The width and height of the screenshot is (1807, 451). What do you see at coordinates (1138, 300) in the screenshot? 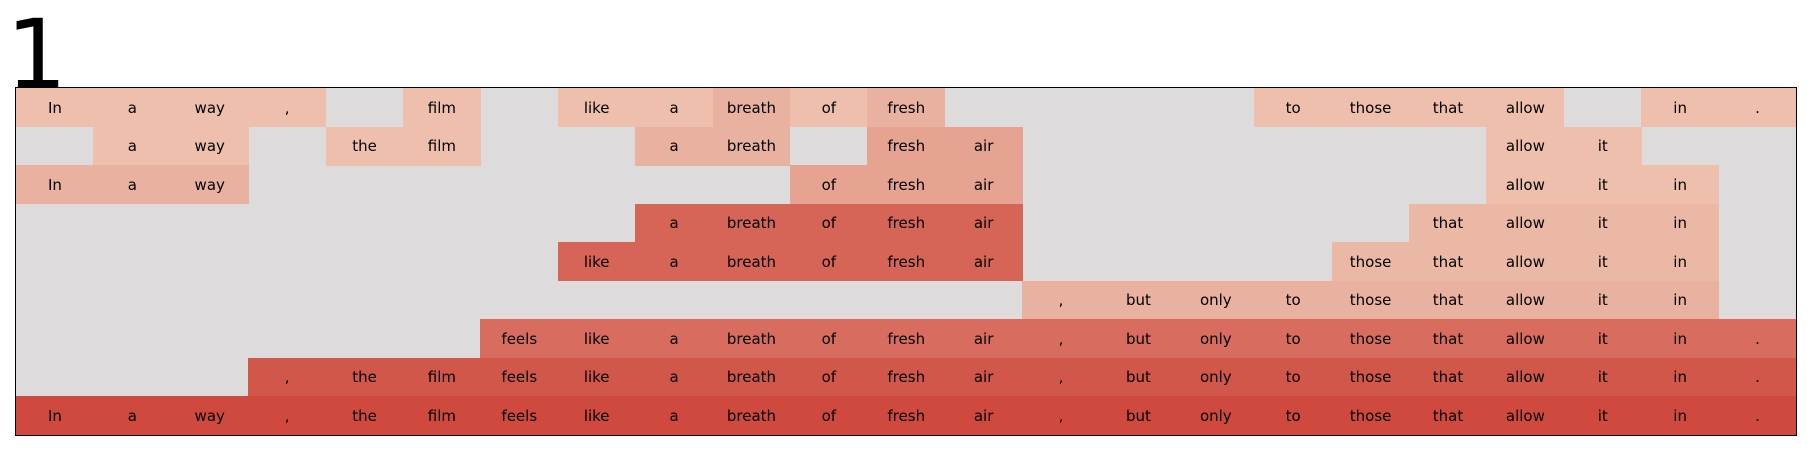
I see `heatmap-cell: but` at bounding box center [1138, 300].